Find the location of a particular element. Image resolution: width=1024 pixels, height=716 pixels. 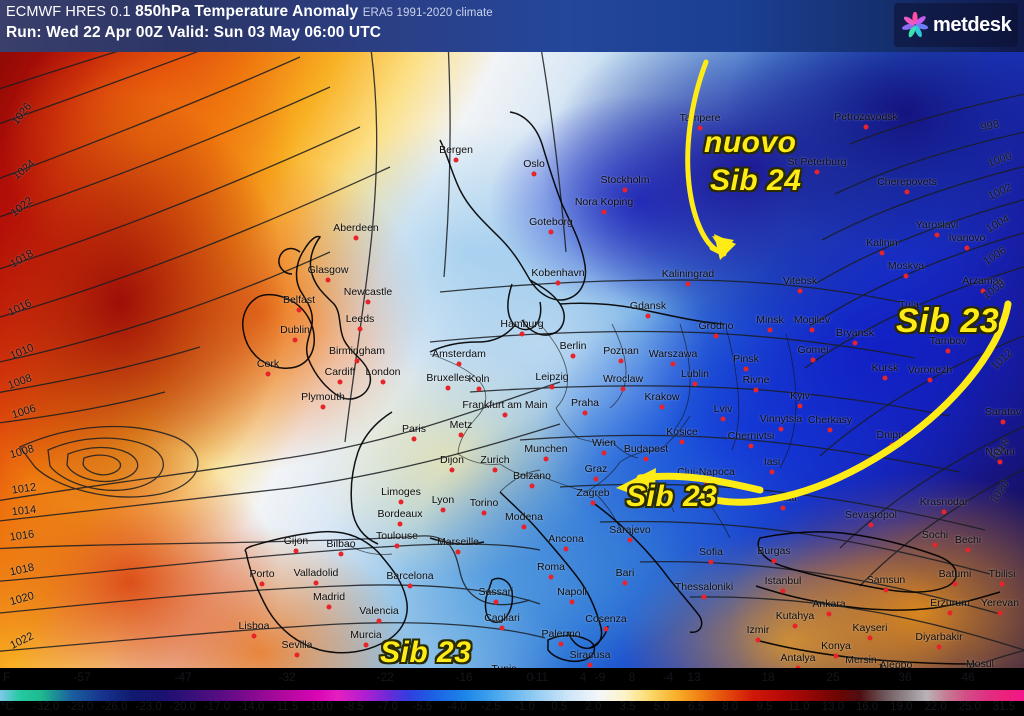

fahrenheit-tick: 18 is located at coordinates (768, 677).